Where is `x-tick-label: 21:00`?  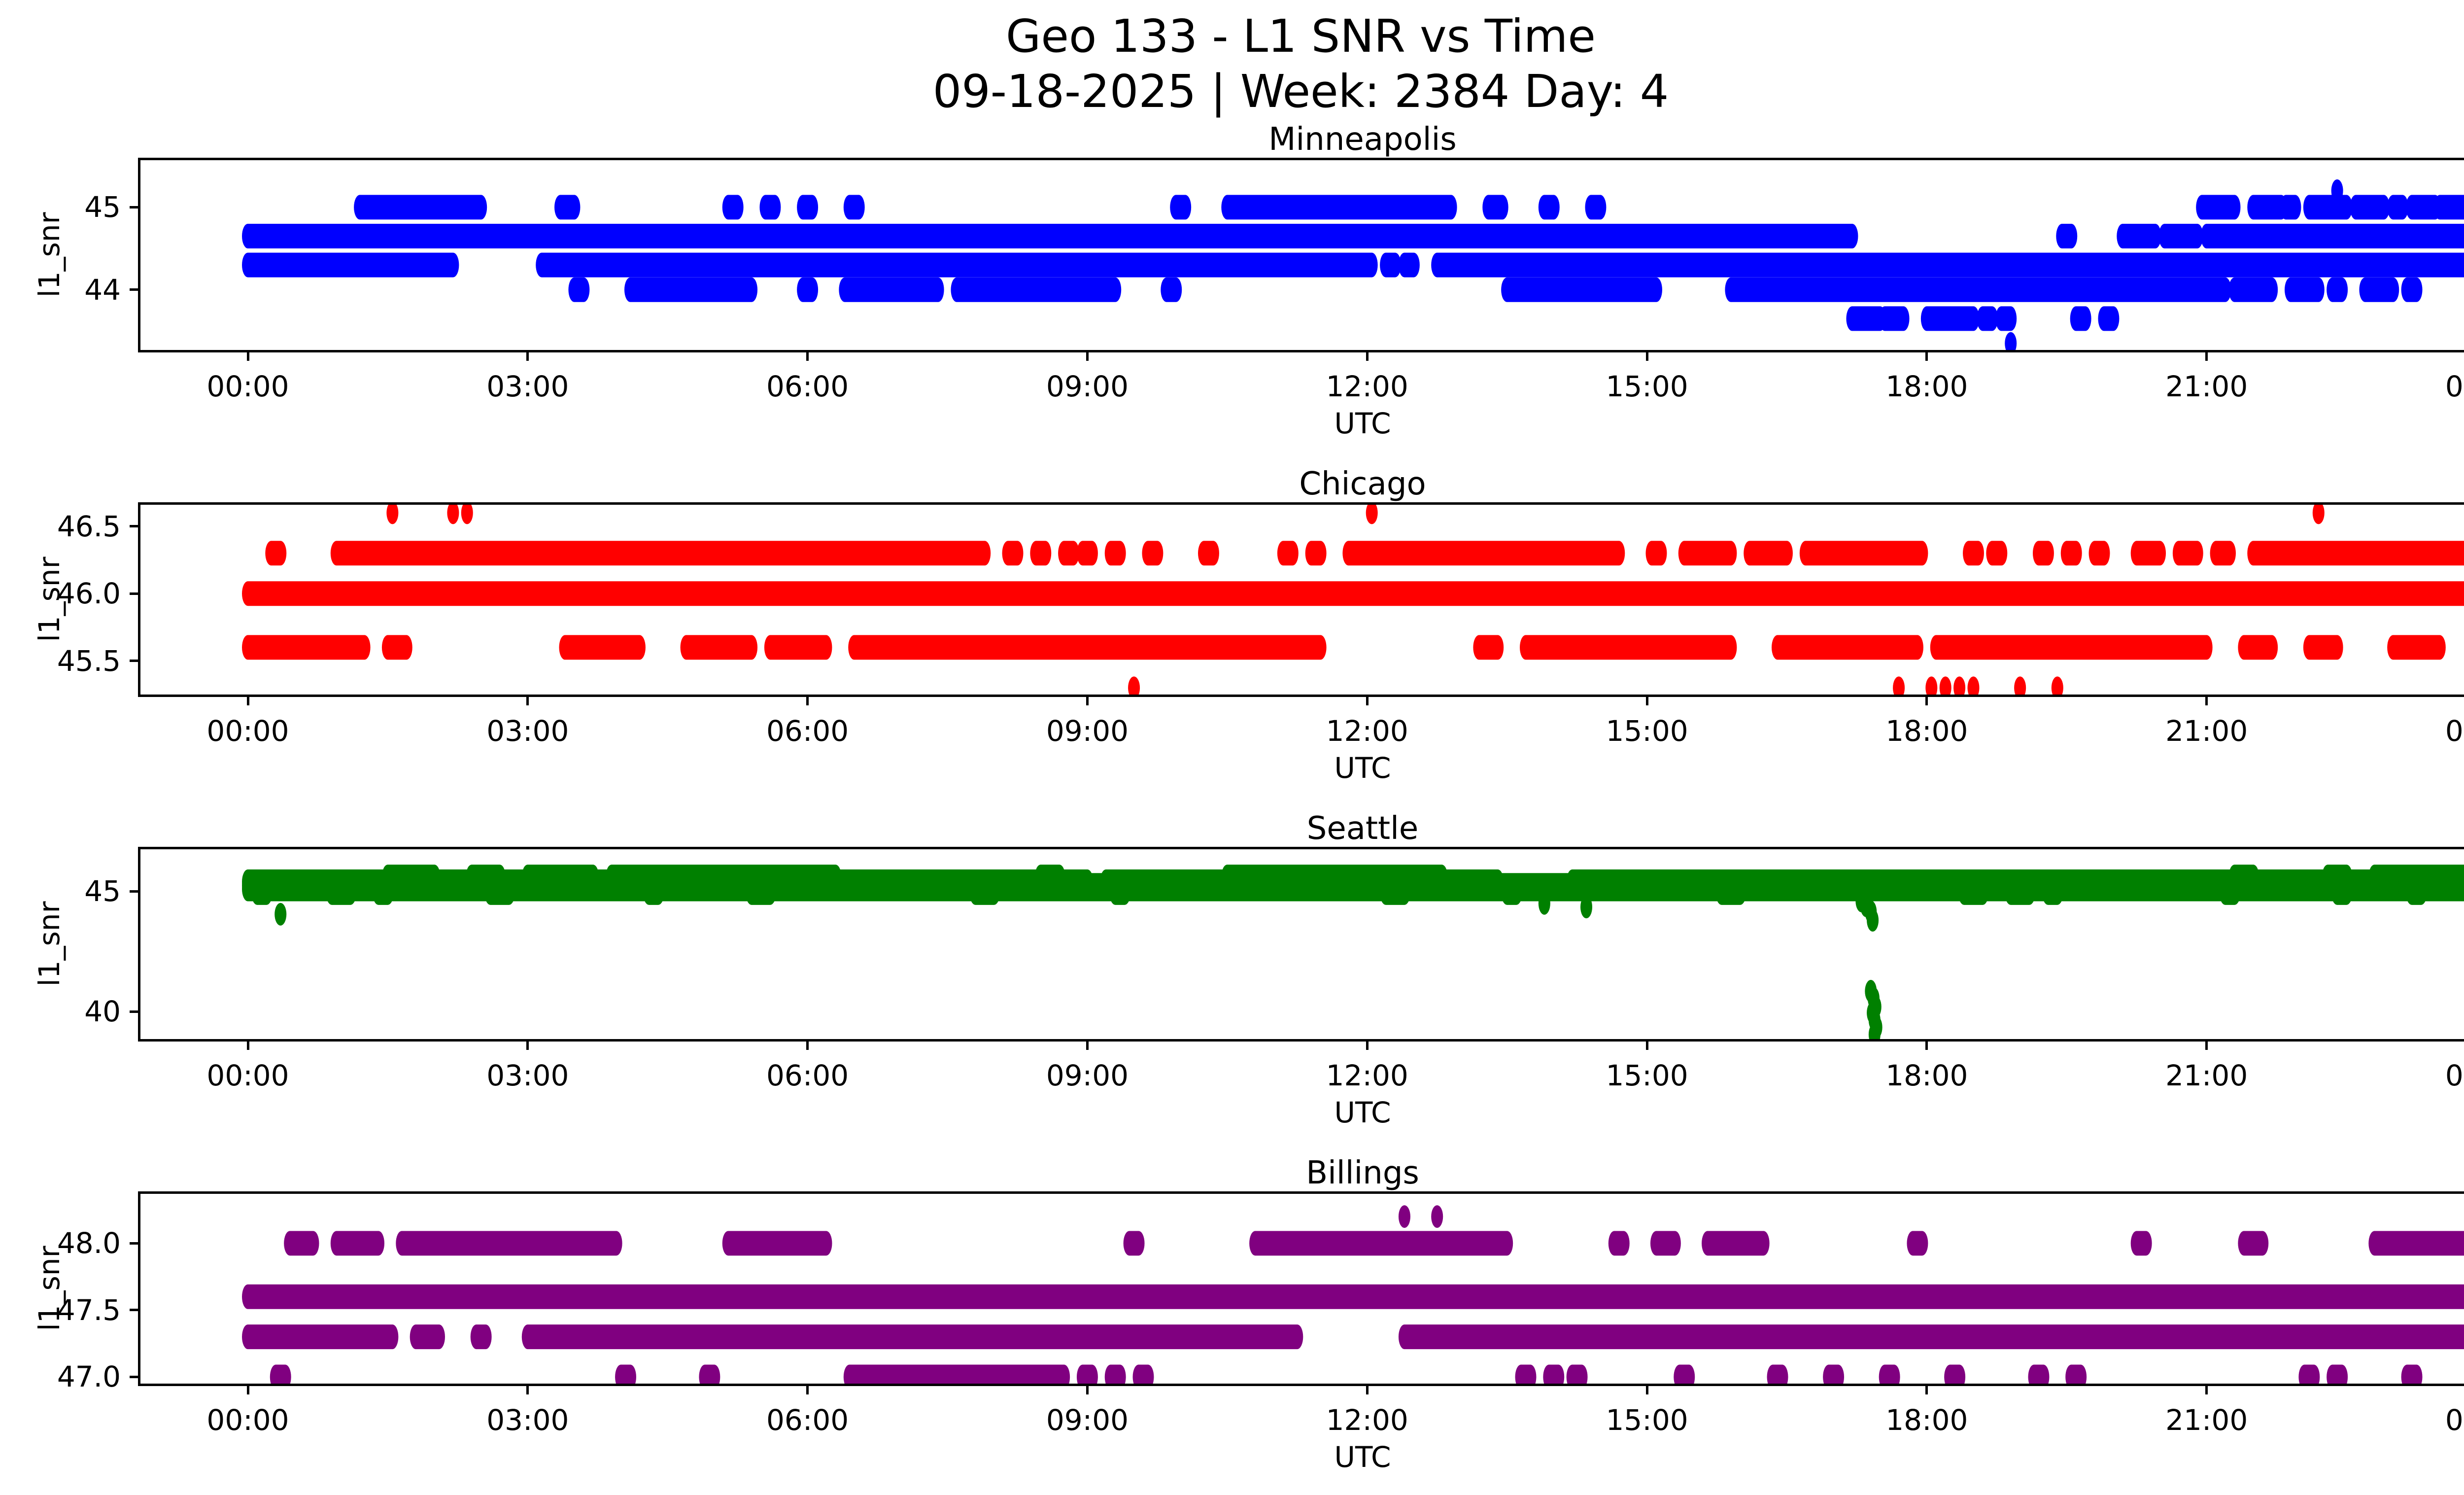 x-tick-label: 21:00 is located at coordinates (2206, 1420).